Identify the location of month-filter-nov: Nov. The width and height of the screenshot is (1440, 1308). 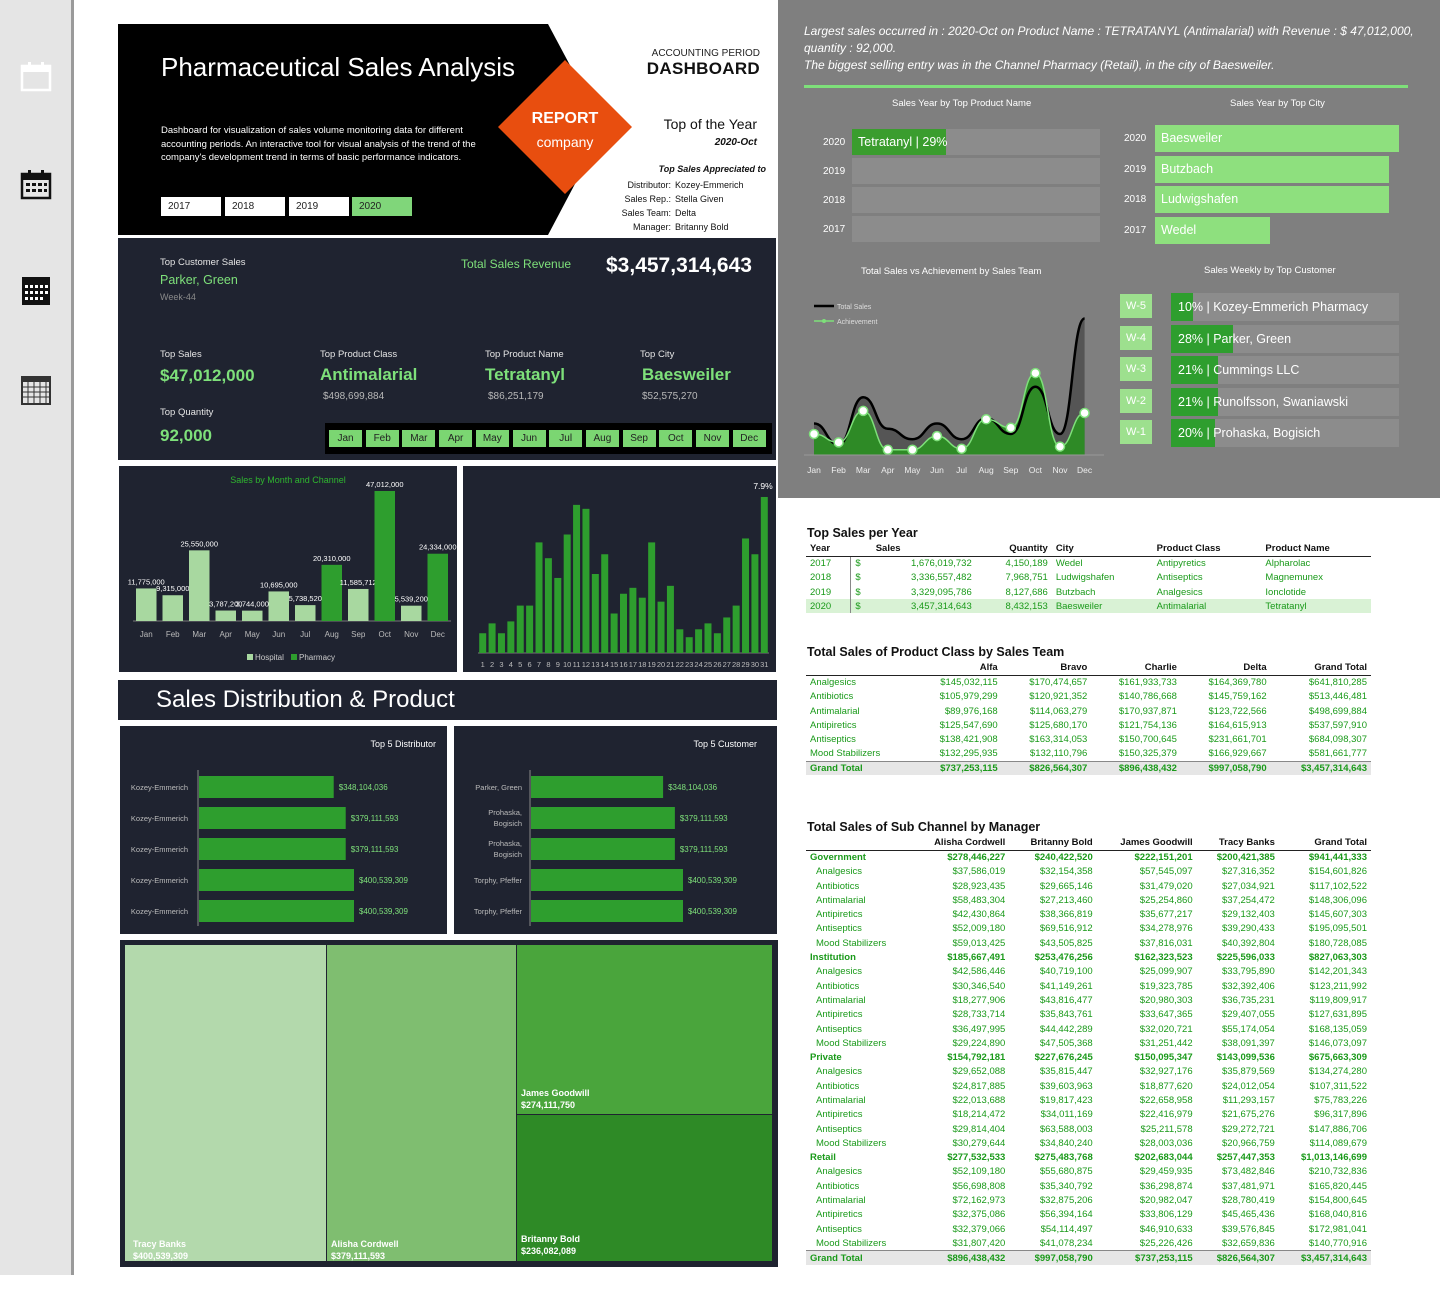
(712, 438).